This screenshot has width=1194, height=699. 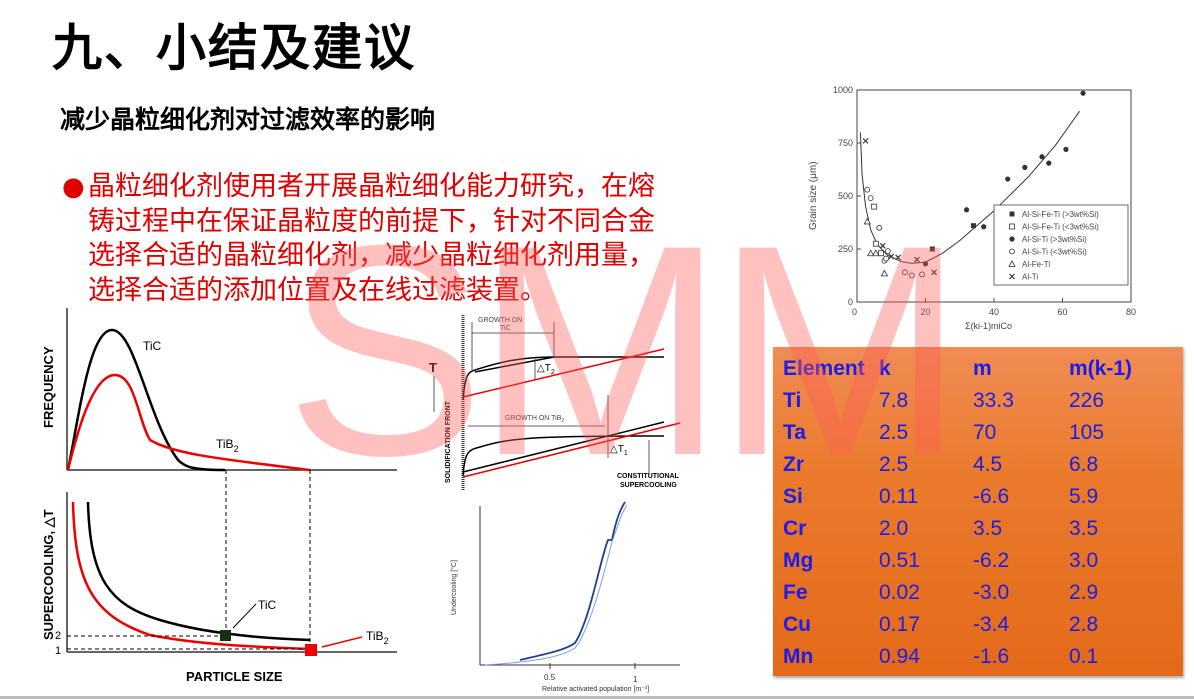 What do you see at coordinates (970, 187) in the screenshot?
I see `fit-curve` at bounding box center [970, 187].